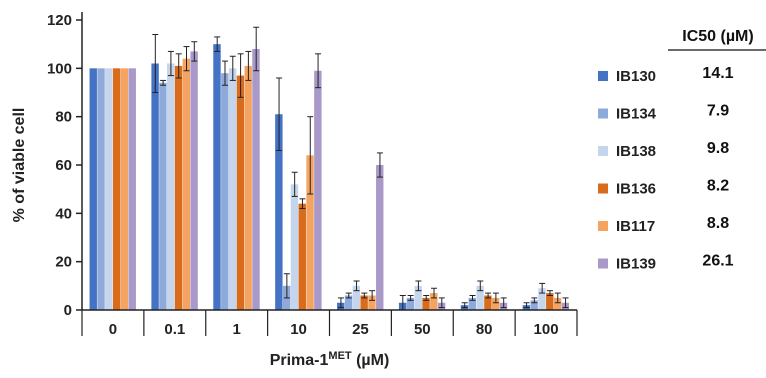 The width and height of the screenshot is (766, 378). What do you see at coordinates (237, 329) in the screenshot?
I see `x-tick-label: 1` at bounding box center [237, 329].